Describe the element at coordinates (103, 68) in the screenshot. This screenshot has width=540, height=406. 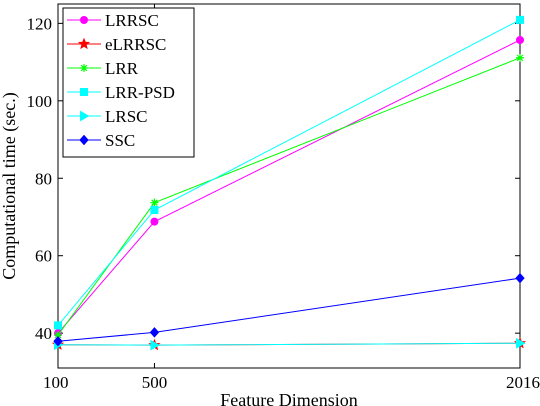
I see `legend-entry-lrr: LRR` at that location.